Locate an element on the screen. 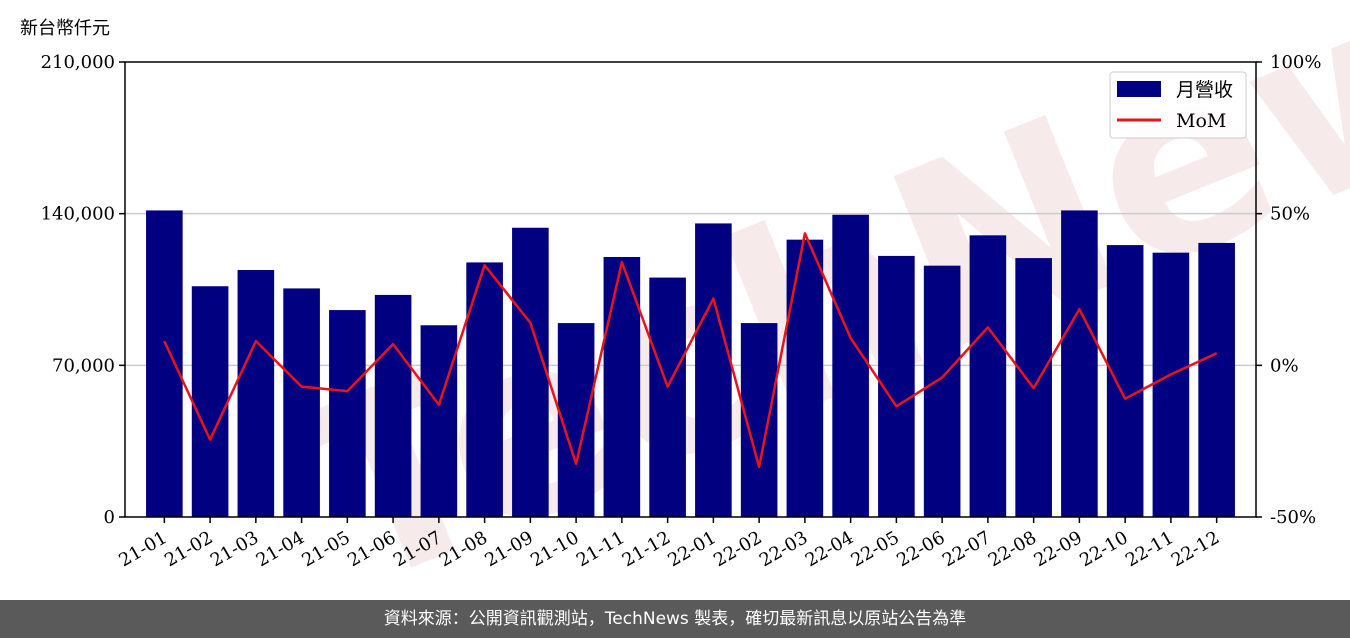 The image size is (1350, 638). x-tick-label: 22-07 is located at coordinates (966, 549).